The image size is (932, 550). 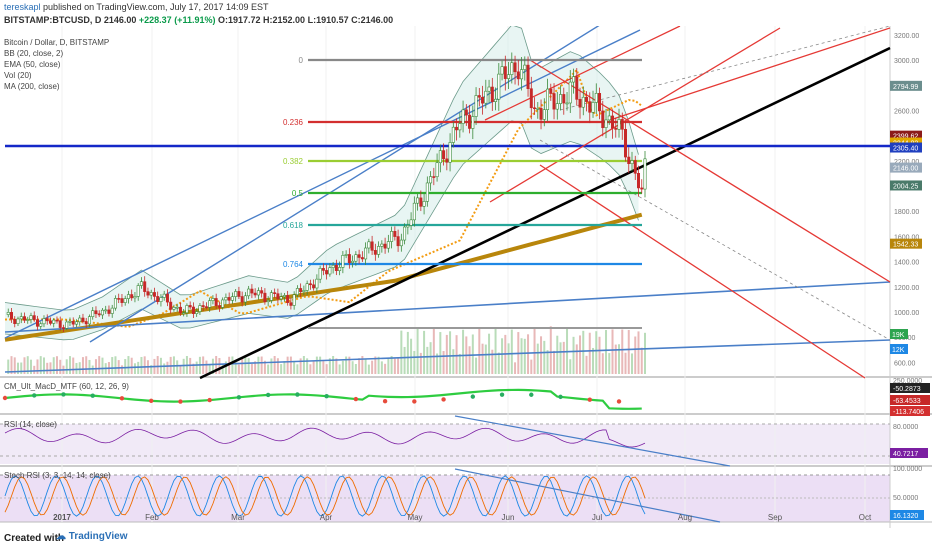 What do you see at coordinates (53, 20) in the screenshot?
I see `symbol: BITSTAMP:BTCUSD, D` at bounding box center [53, 20].